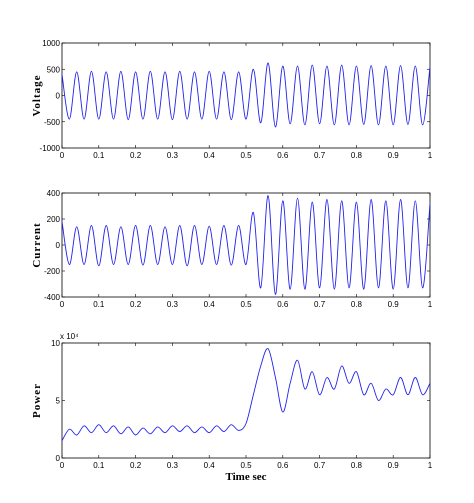 The image size is (474, 503). I want to click on axis-multiplier: x 10⁴, so click(69, 336).